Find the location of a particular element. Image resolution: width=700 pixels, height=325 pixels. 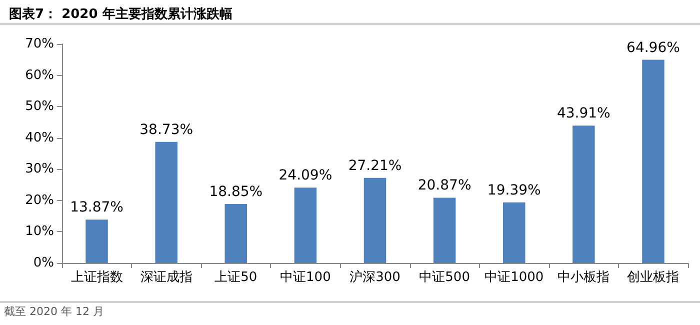

x-tick-label: 中小板指 is located at coordinates (584, 277).